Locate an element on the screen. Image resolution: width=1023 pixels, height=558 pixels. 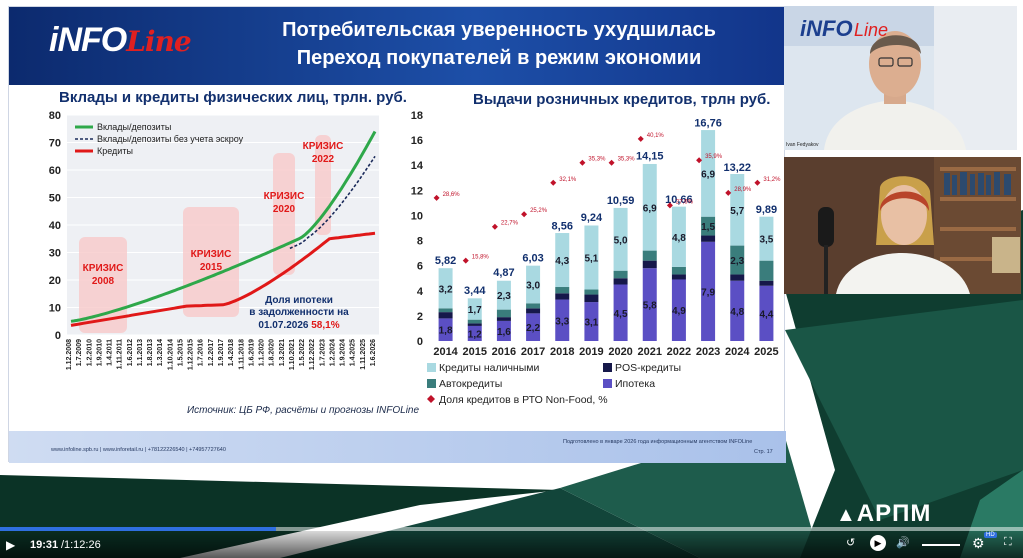
line-chart-x-tick: 1.2.2024 is located at coordinates (332, 352).